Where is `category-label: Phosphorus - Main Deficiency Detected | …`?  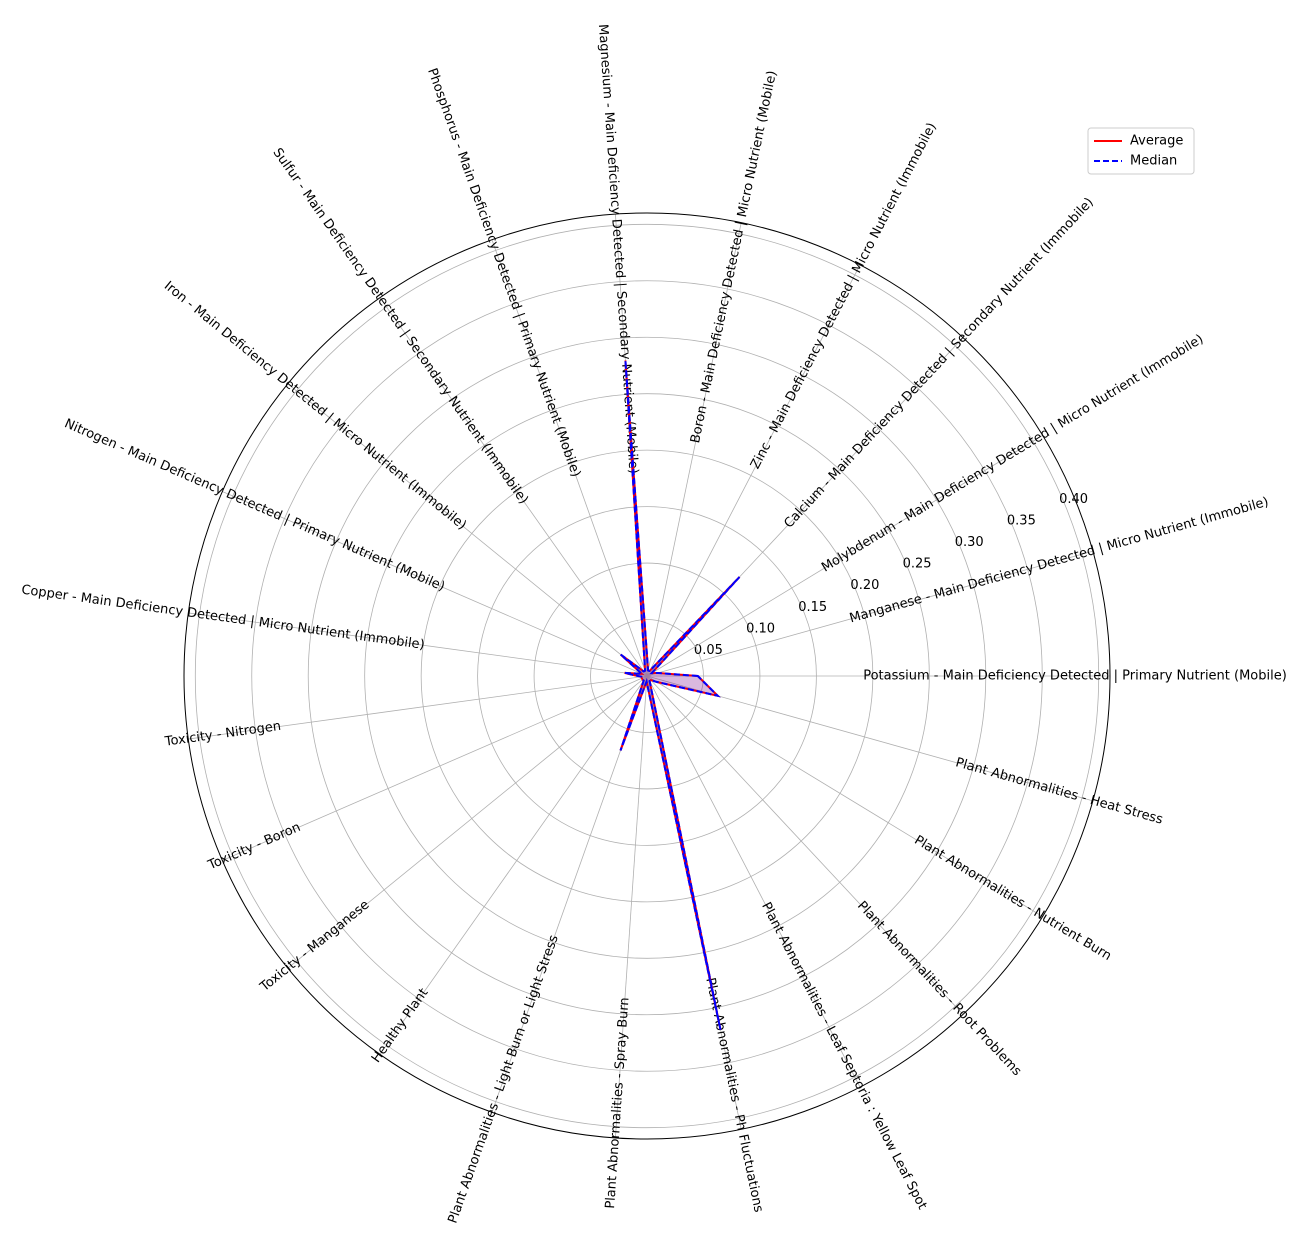
category-label: Phosphorus - Main Deficiency Detected | … is located at coordinates (503, 272).